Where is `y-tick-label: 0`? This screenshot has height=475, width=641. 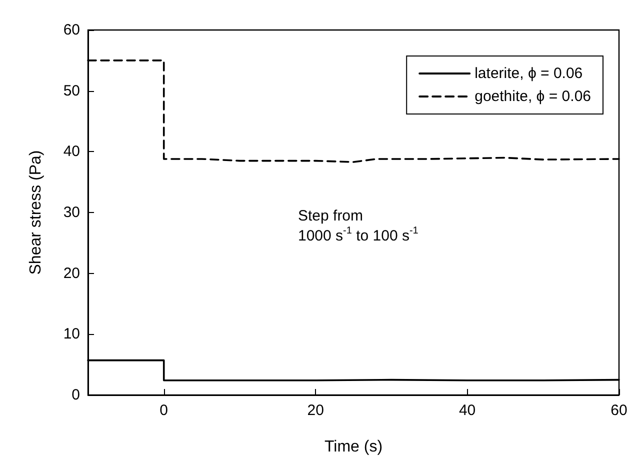 y-tick-label: 0 is located at coordinates (76, 395).